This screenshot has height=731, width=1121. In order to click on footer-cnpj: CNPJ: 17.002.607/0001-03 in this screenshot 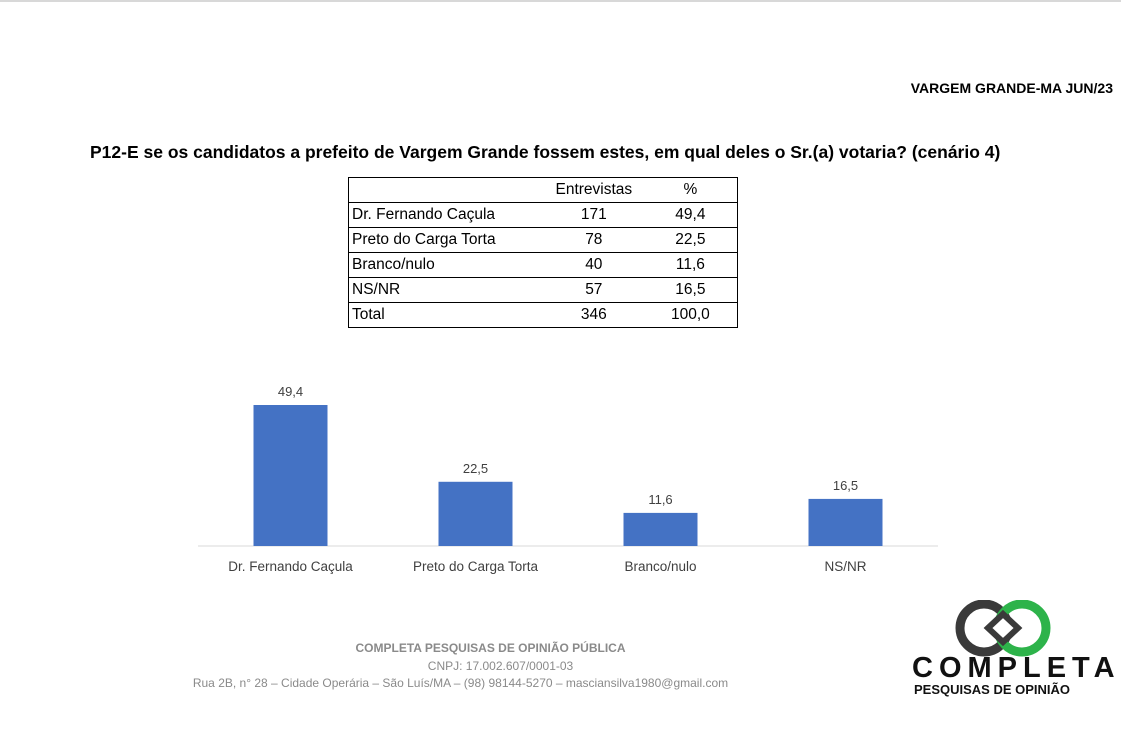, I will do `click(500, 666)`.